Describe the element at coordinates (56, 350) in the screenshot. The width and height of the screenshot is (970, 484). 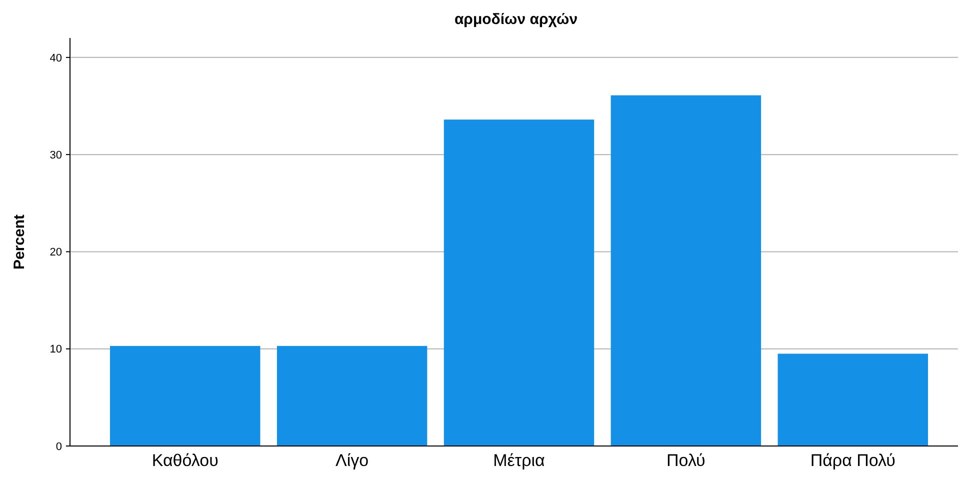
I see `y-tick-label: 10` at that location.